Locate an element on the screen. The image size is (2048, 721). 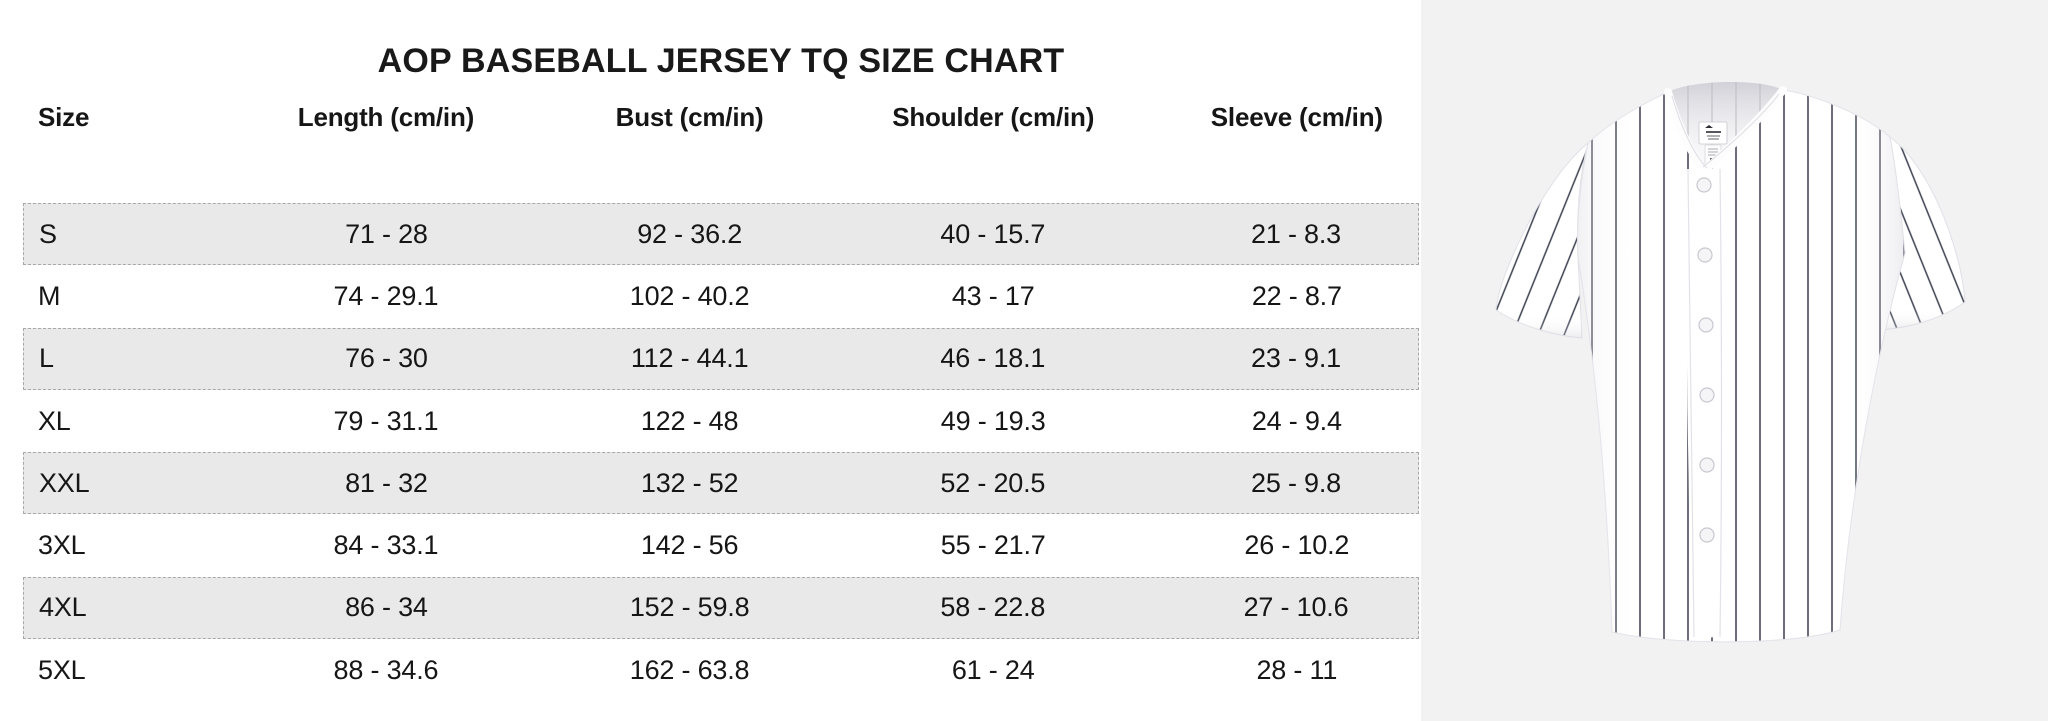
cell-shoulder: 55 - 21.7 is located at coordinates (993, 545).